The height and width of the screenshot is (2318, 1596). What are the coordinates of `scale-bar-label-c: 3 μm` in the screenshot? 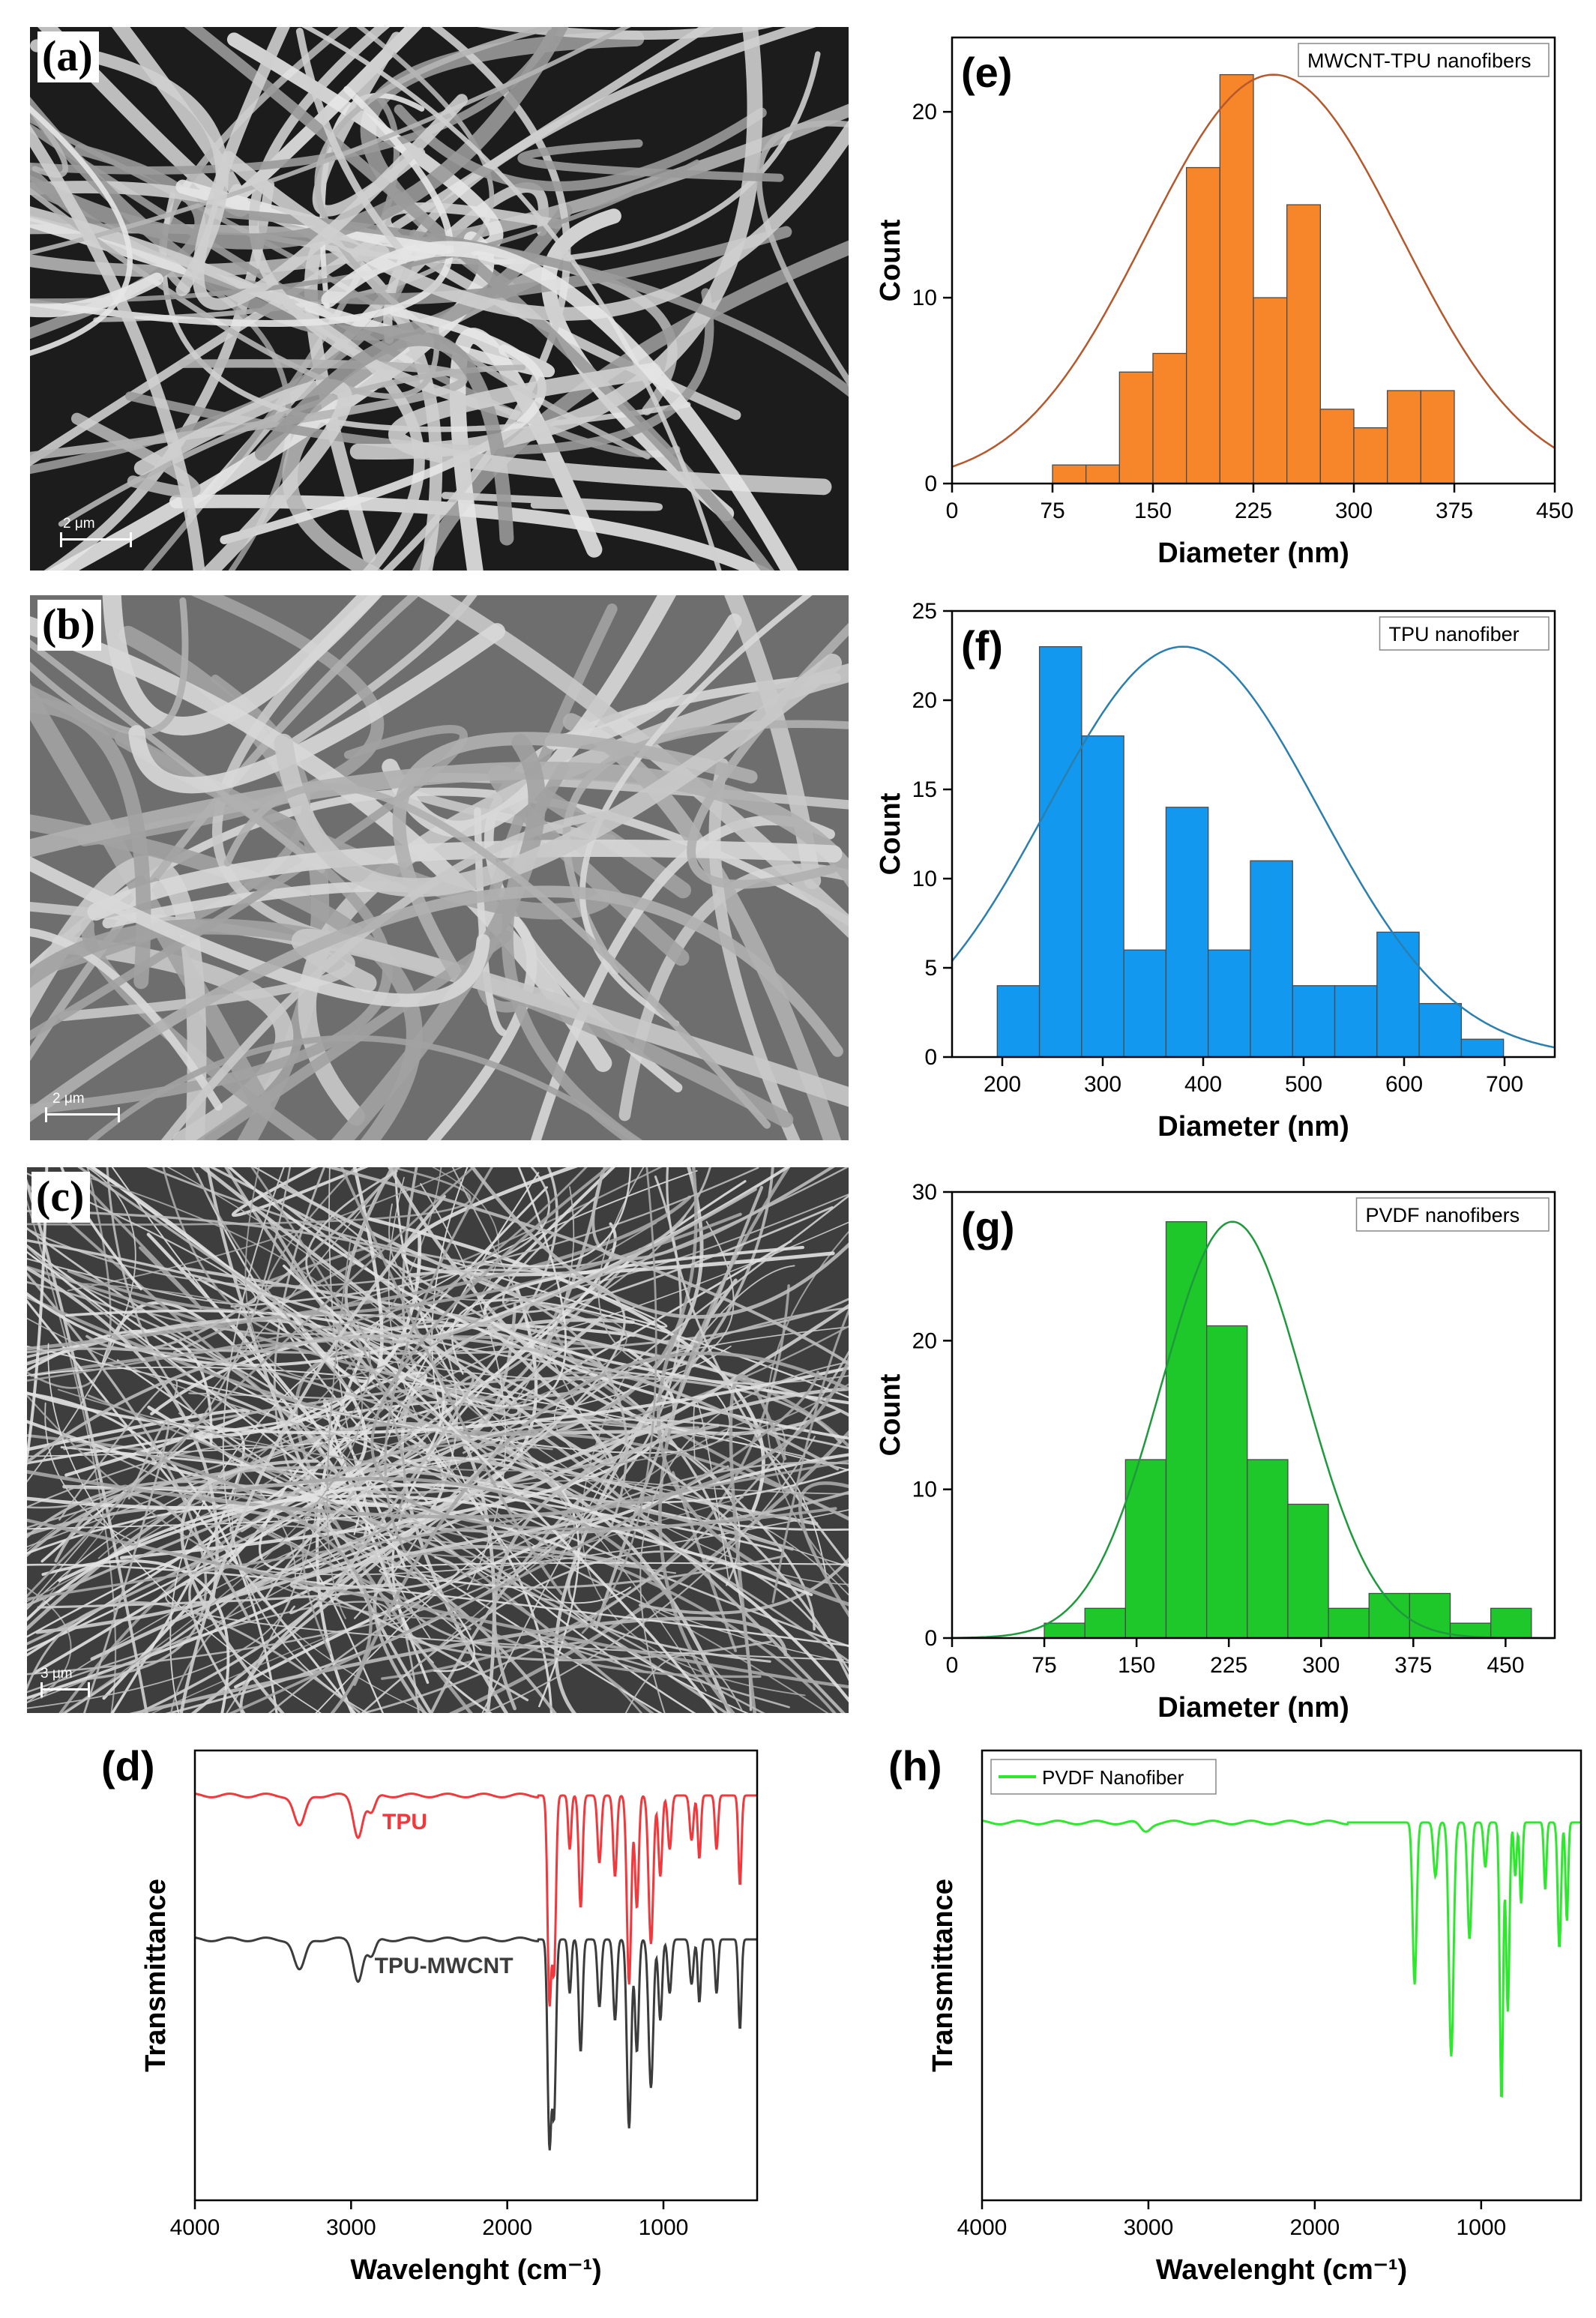 It's located at (56, 1674).